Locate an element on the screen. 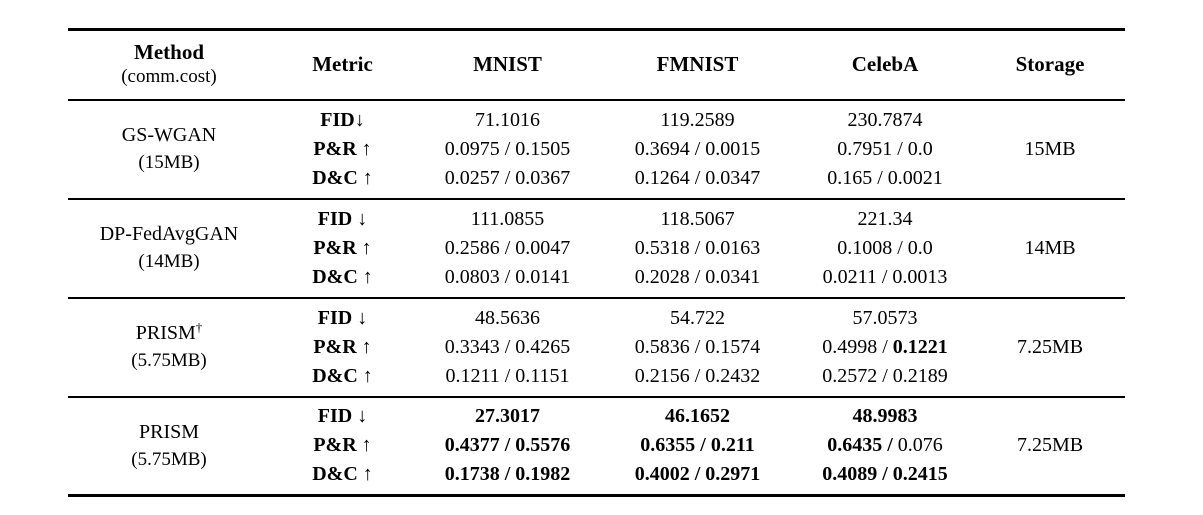 The width and height of the screenshot is (1203, 515). fmnist-dc-value: 0.2028 / 0.0341 is located at coordinates (697, 276).